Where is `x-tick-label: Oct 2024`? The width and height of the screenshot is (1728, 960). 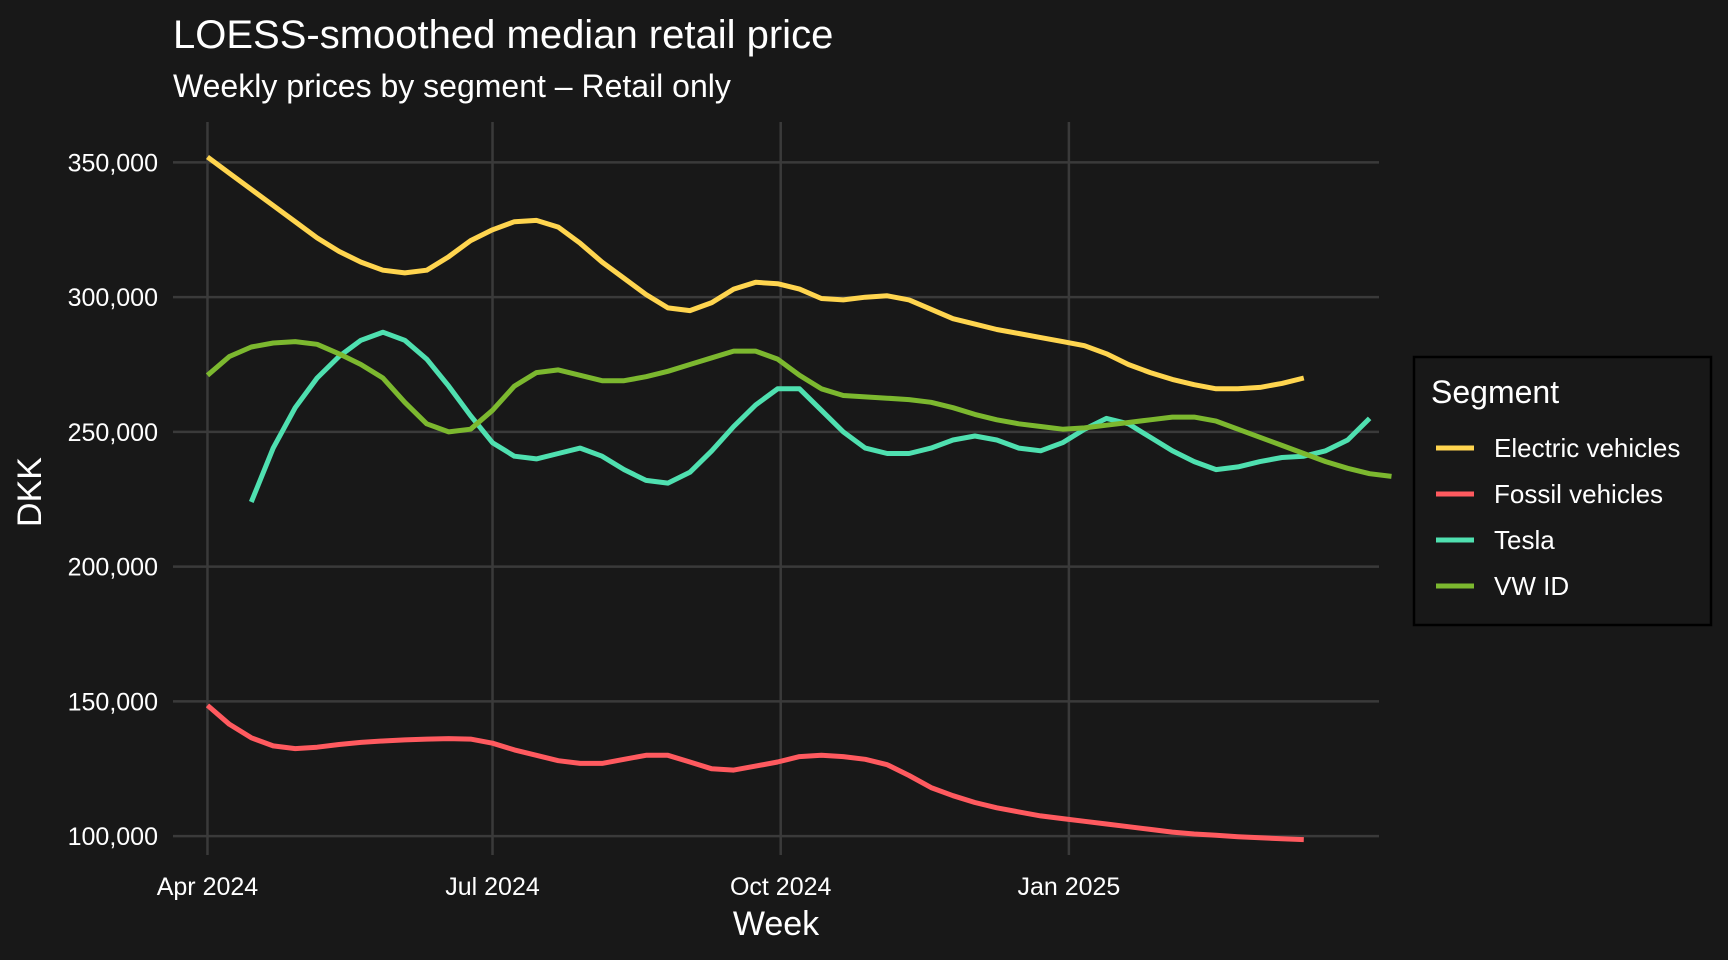 x-tick-label: Oct 2024 is located at coordinates (781, 887).